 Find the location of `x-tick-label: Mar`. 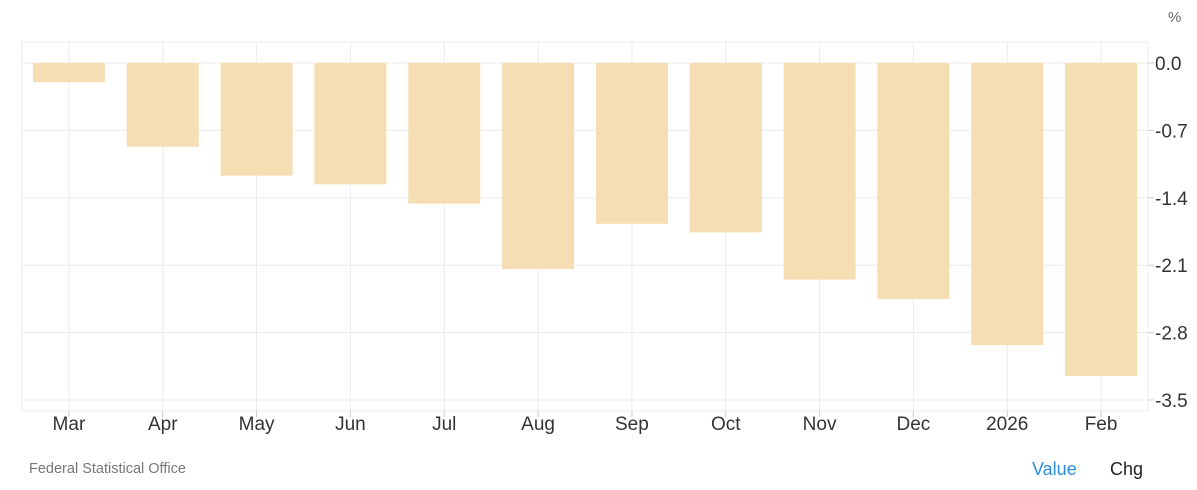

x-tick-label: Mar is located at coordinates (69, 424).